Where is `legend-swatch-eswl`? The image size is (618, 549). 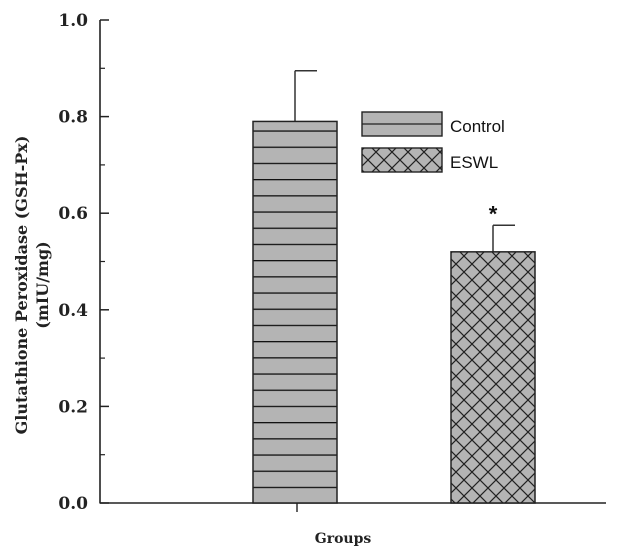 legend-swatch-eswl is located at coordinates (402, 160).